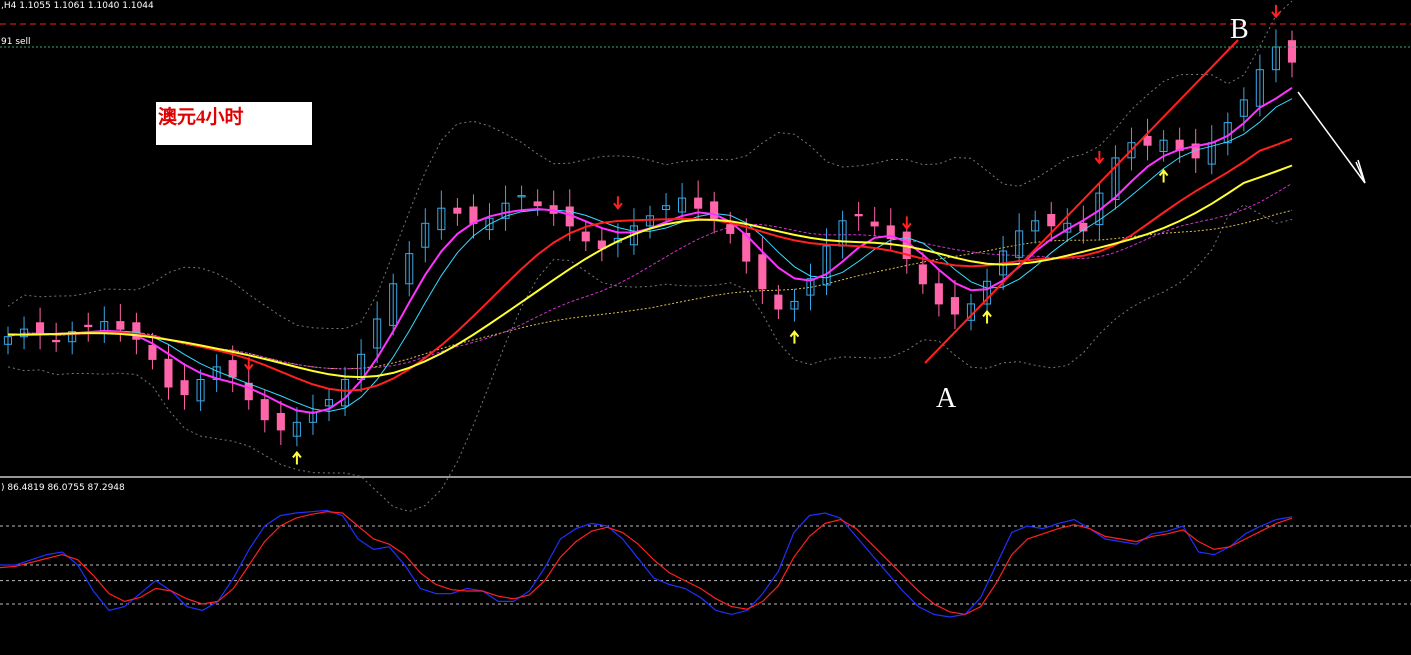 This screenshot has width=1411, height=655. What do you see at coordinates (705, 565) in the screenshot?
I see `oscillator-grid` at bounding box center [705, 565].